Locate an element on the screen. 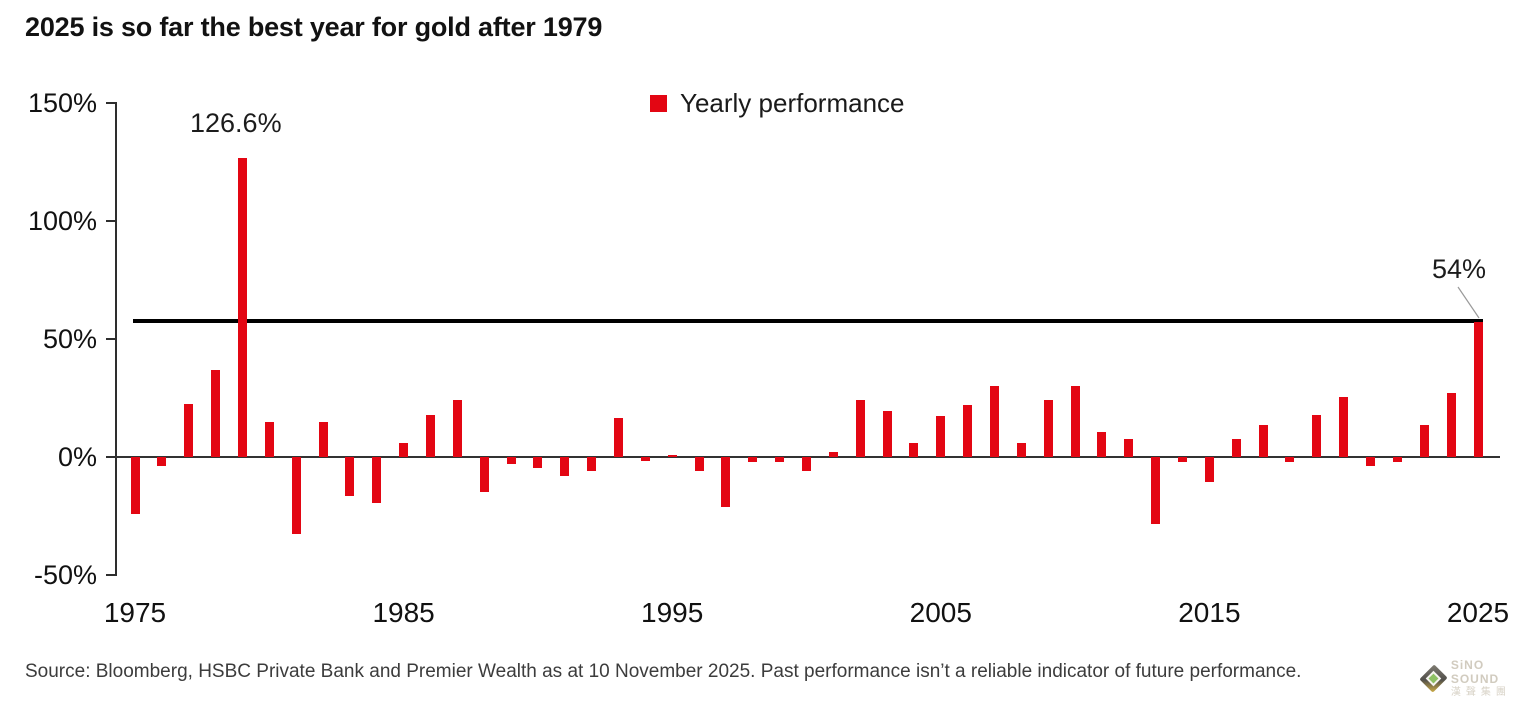  y-tick-label: 150% is located at coordinates (62, 103).